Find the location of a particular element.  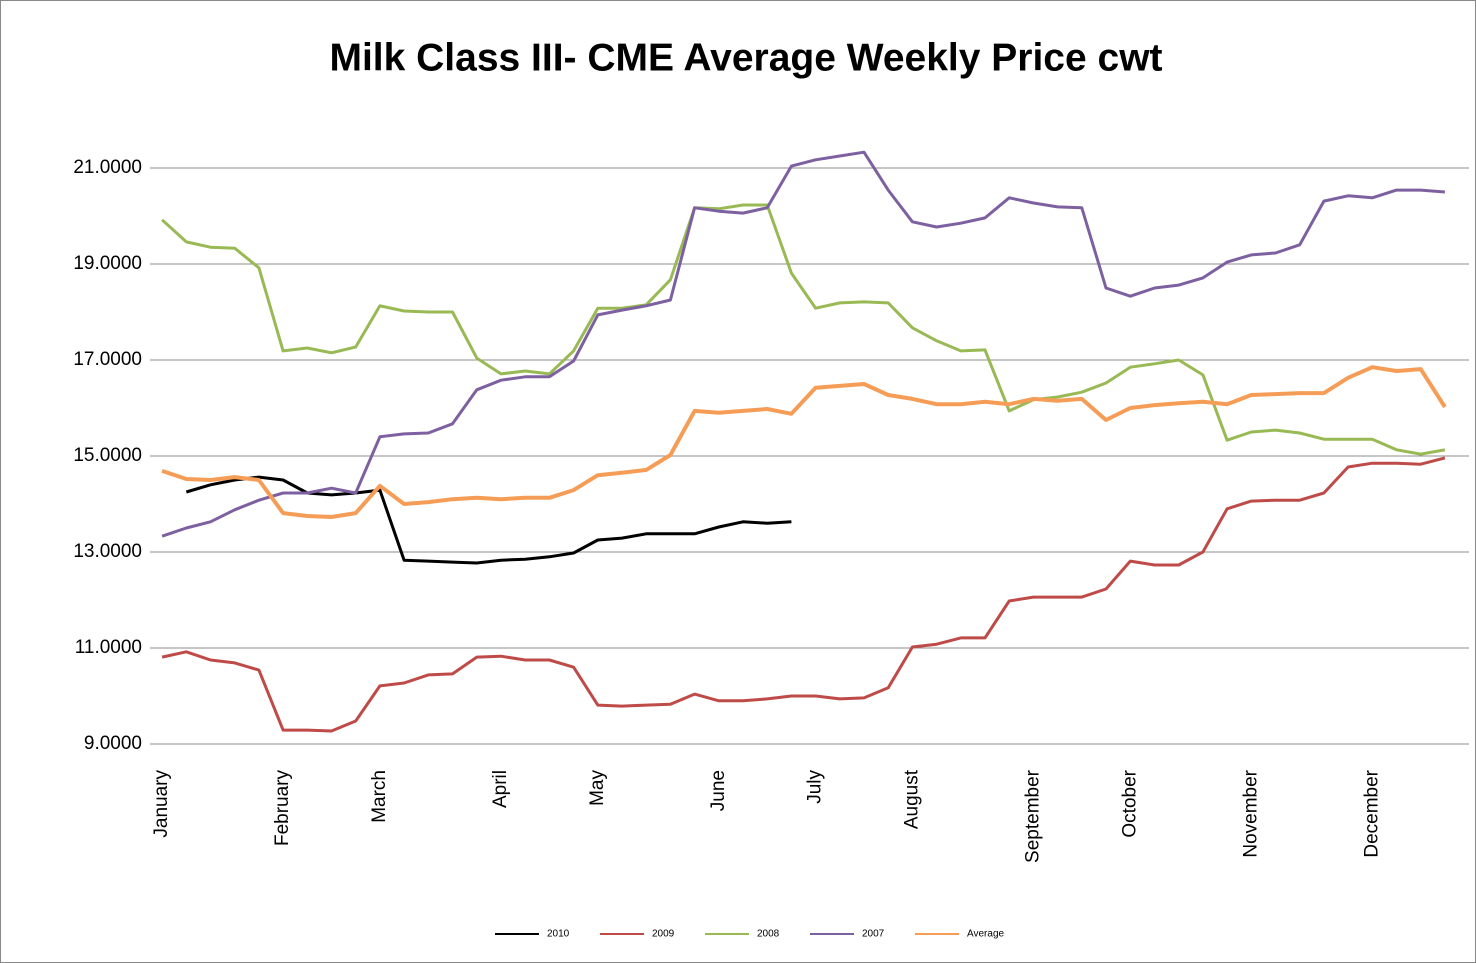

x-tick-label: July is located at coordinates (815, 787).